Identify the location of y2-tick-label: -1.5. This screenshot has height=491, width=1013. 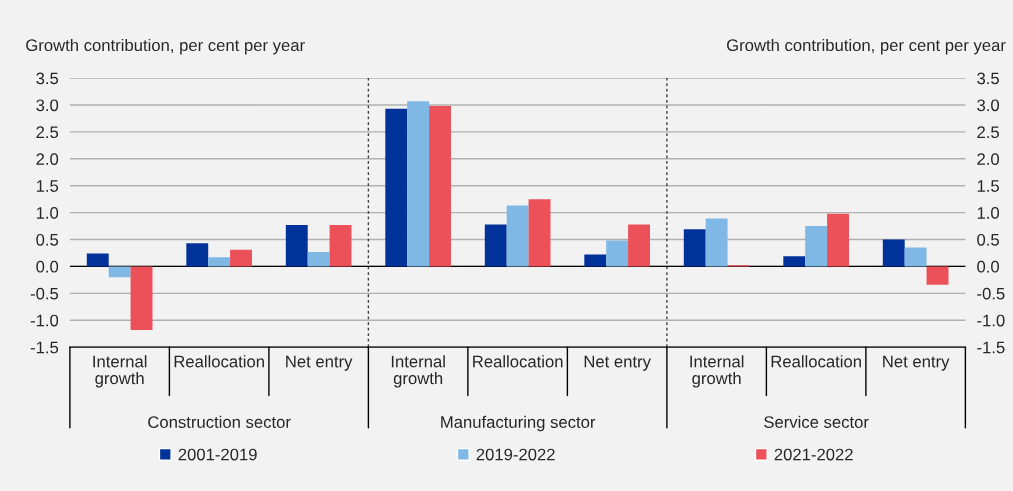
(991, 347).